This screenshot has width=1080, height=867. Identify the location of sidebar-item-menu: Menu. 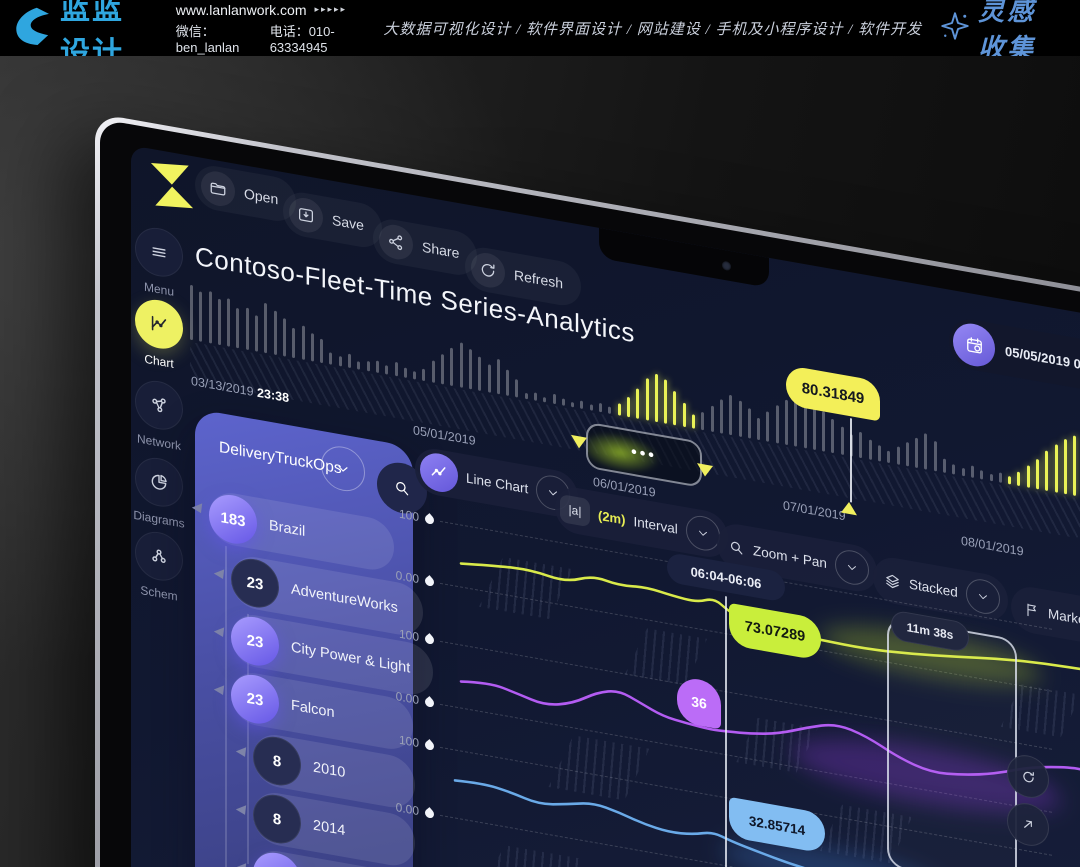
(161, 262).